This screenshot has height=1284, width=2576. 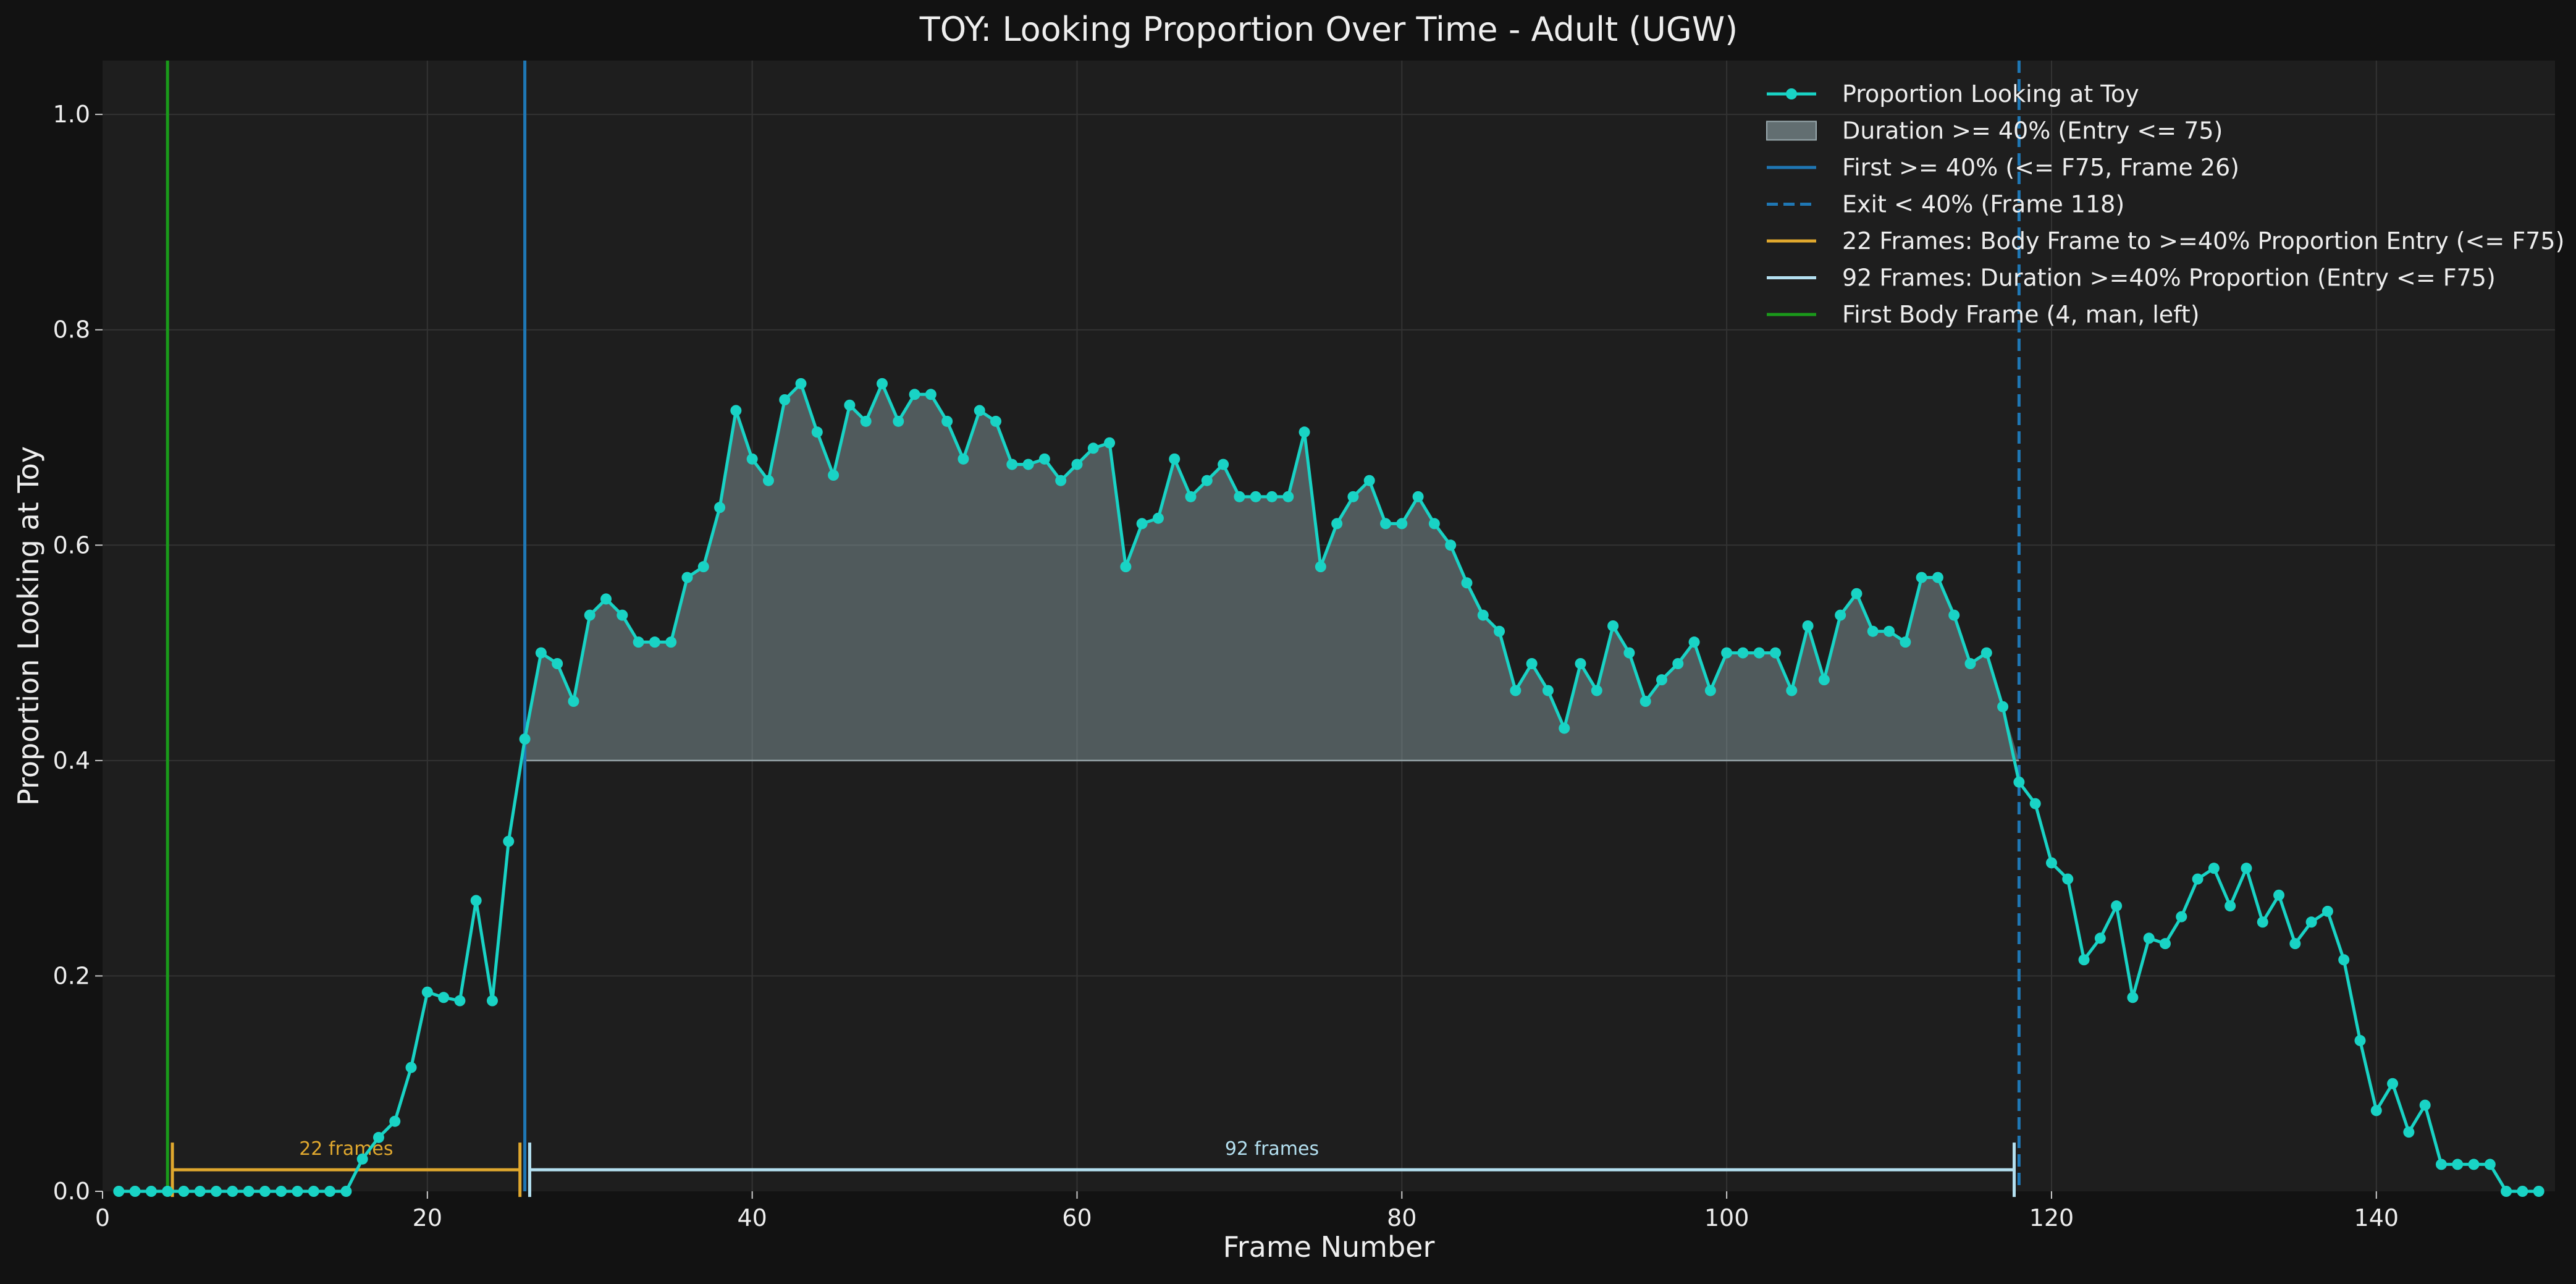 What do you see at coordinates (1945, 204) in the screenshot?
I see `legend-entry: Exit < 40% (Frame 118)` at bounding box center [1945, 204].